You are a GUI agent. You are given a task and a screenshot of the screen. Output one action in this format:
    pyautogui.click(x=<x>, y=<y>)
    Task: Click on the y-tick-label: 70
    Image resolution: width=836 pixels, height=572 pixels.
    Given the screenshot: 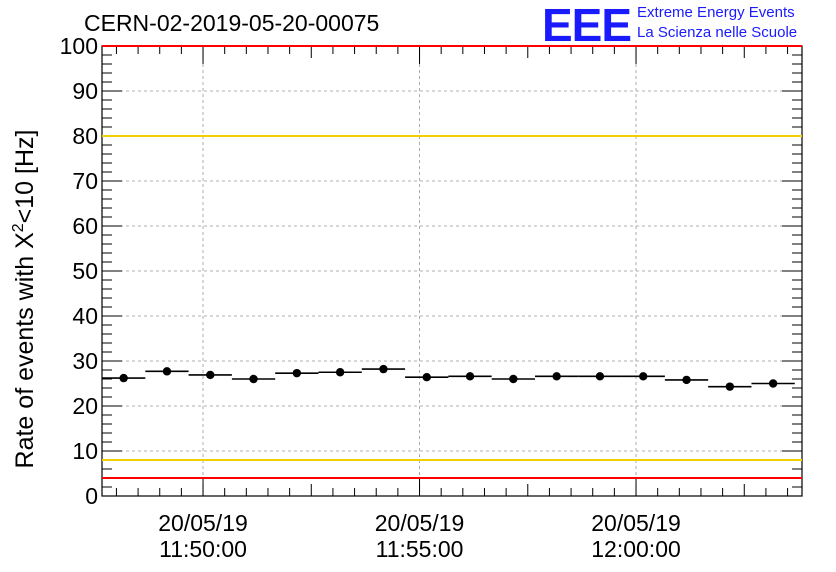 What is the action you would take?
    pyautogui.click(x=85, y=181)
    